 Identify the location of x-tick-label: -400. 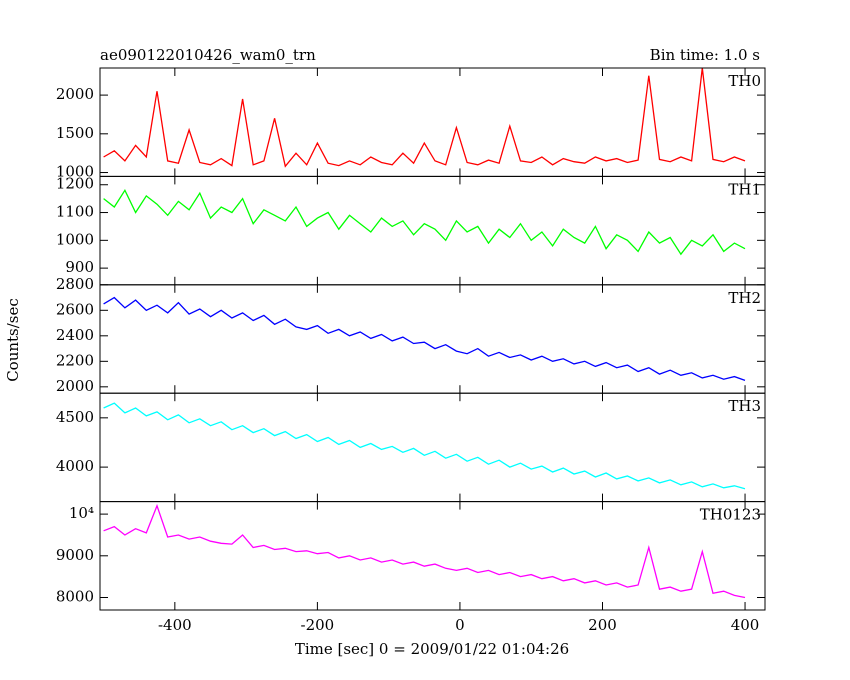
(175, 625).